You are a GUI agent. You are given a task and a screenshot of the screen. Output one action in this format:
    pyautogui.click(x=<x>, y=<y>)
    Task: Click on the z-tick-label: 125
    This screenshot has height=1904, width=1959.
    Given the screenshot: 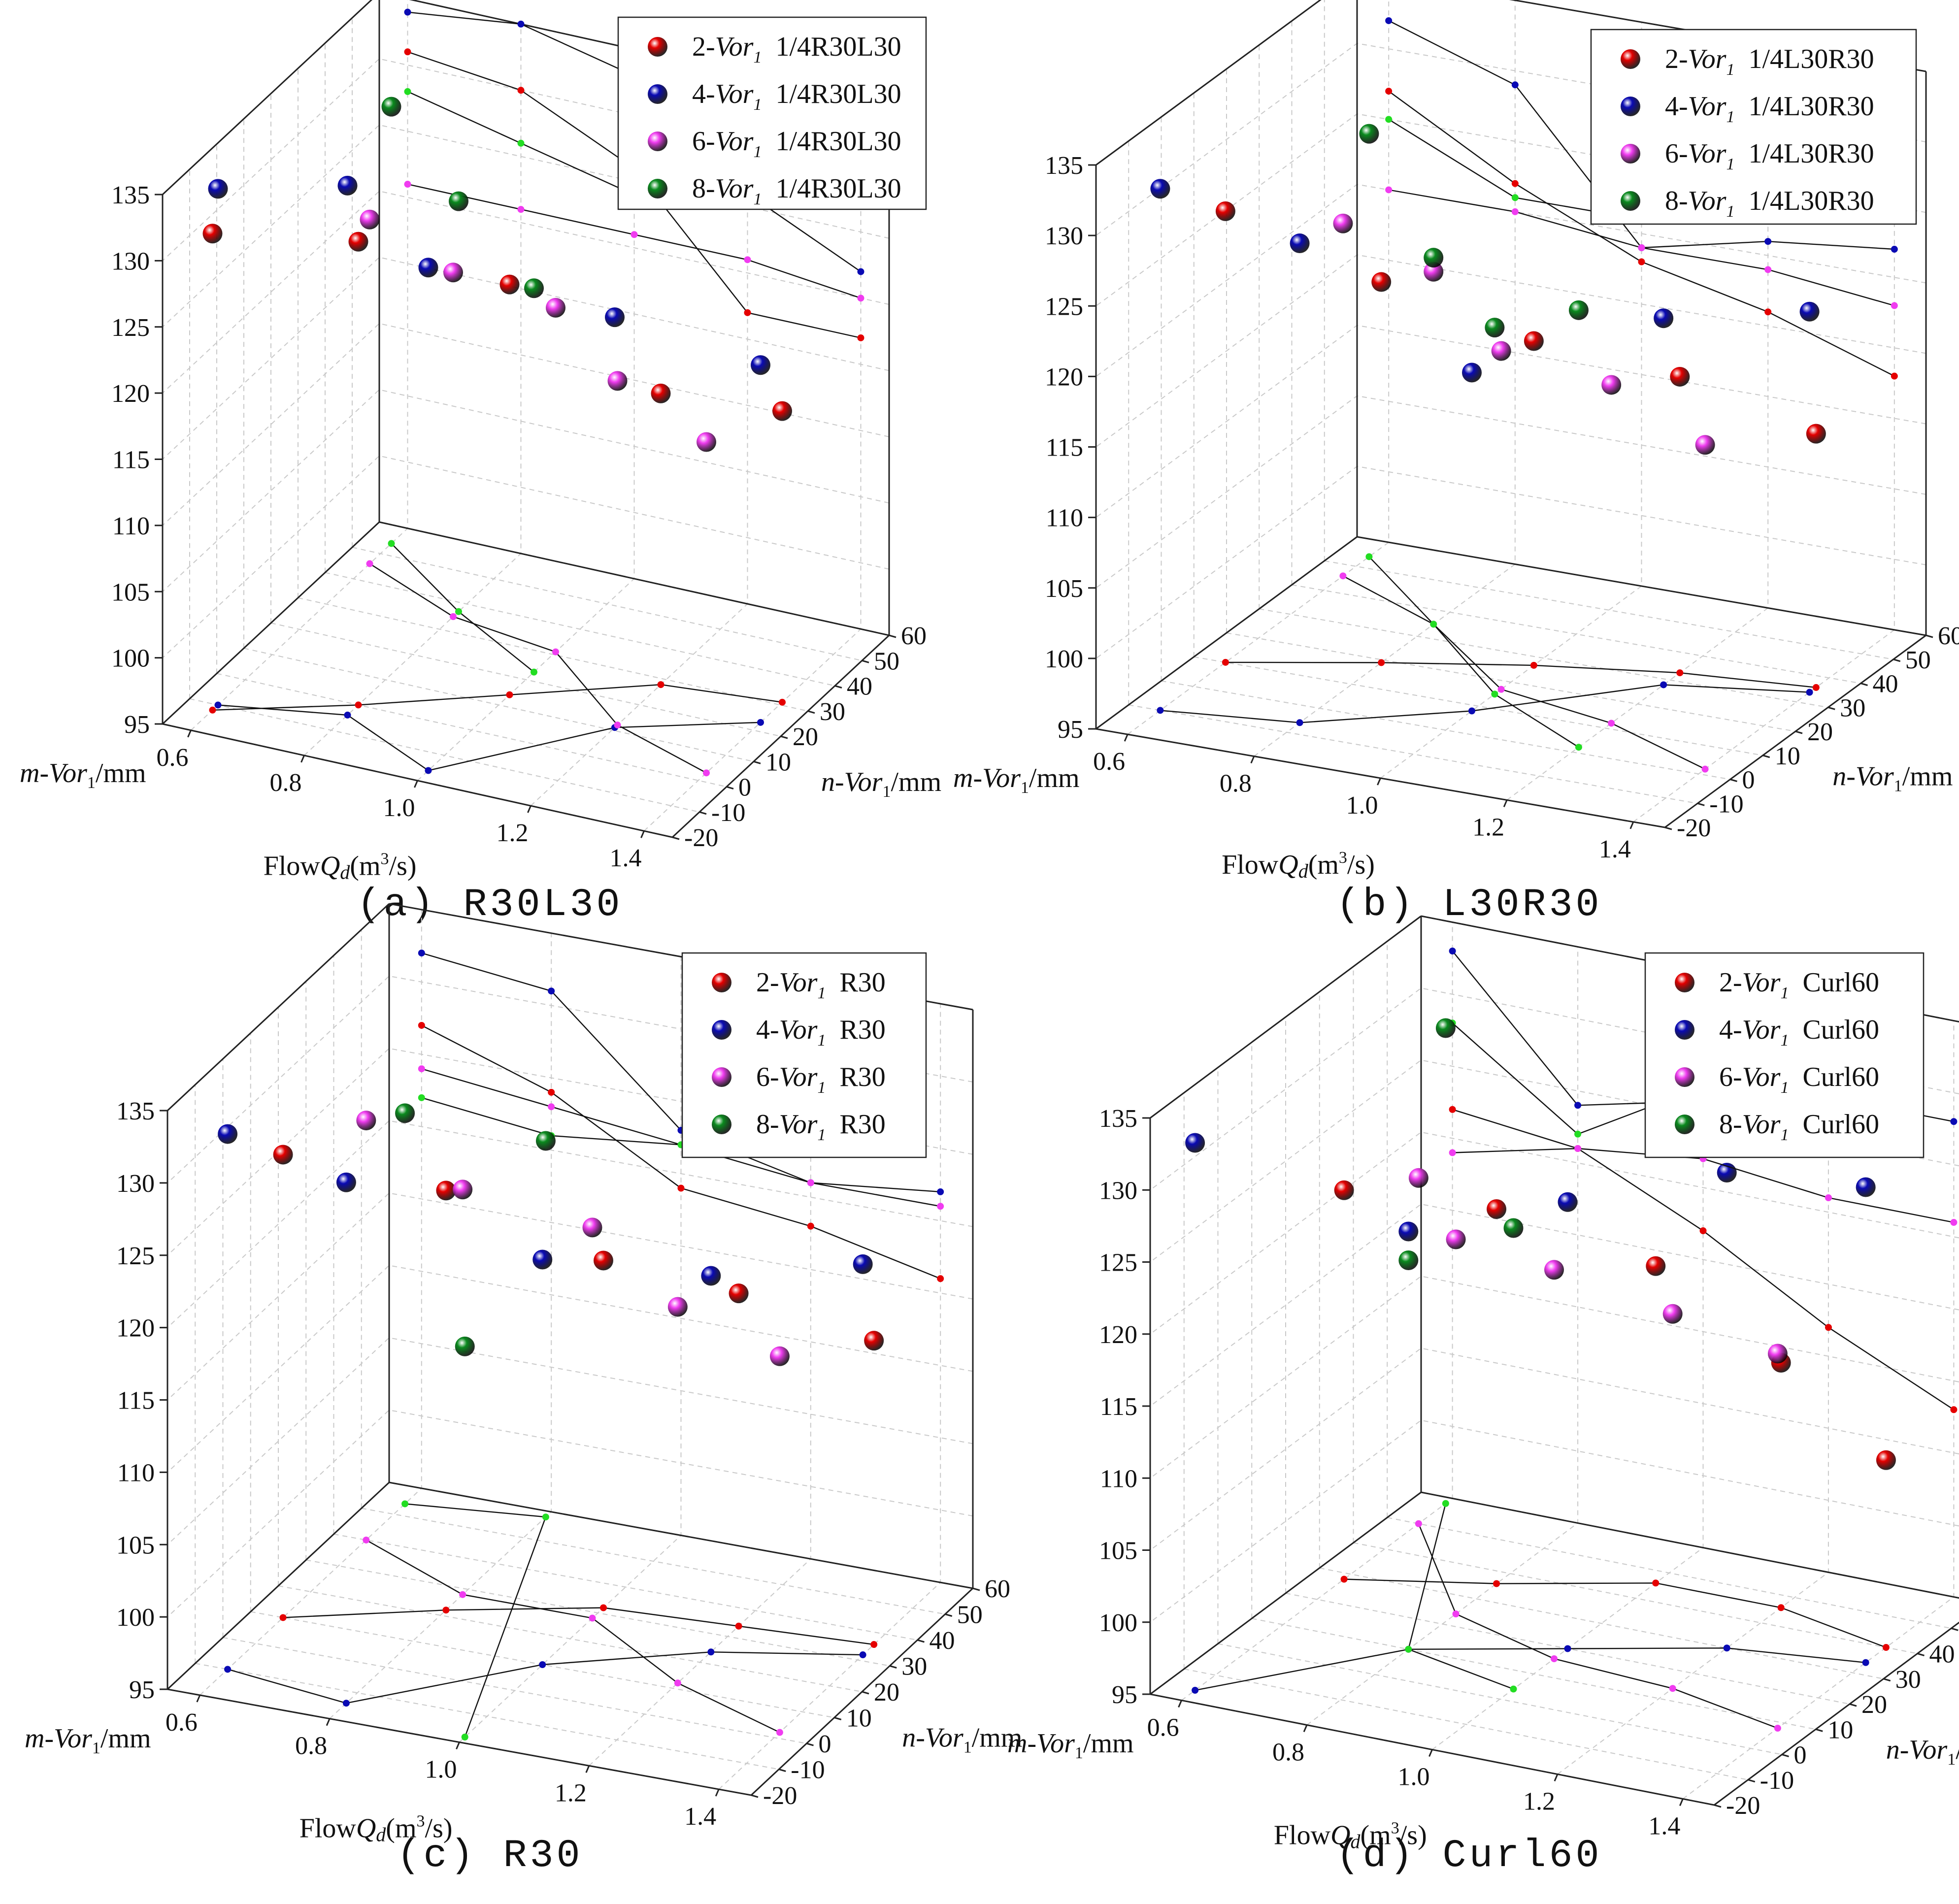 What is the action you would take?
    pyautogui.click(x=131, y=328)
    